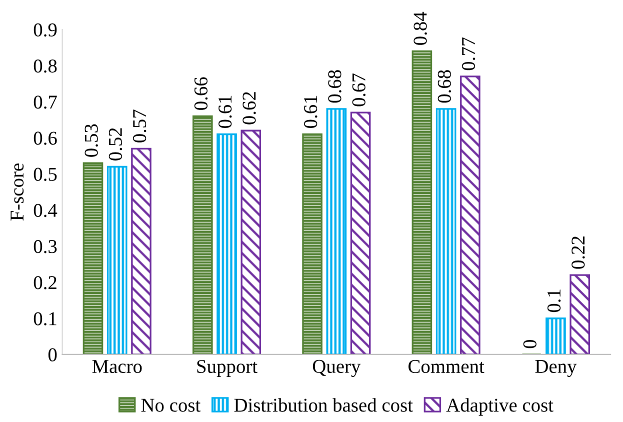  What do you see at coordinates (500, 407) in the screenshot?
I see `legend-label: Adaptive cost` at bounding box center [500, 407].